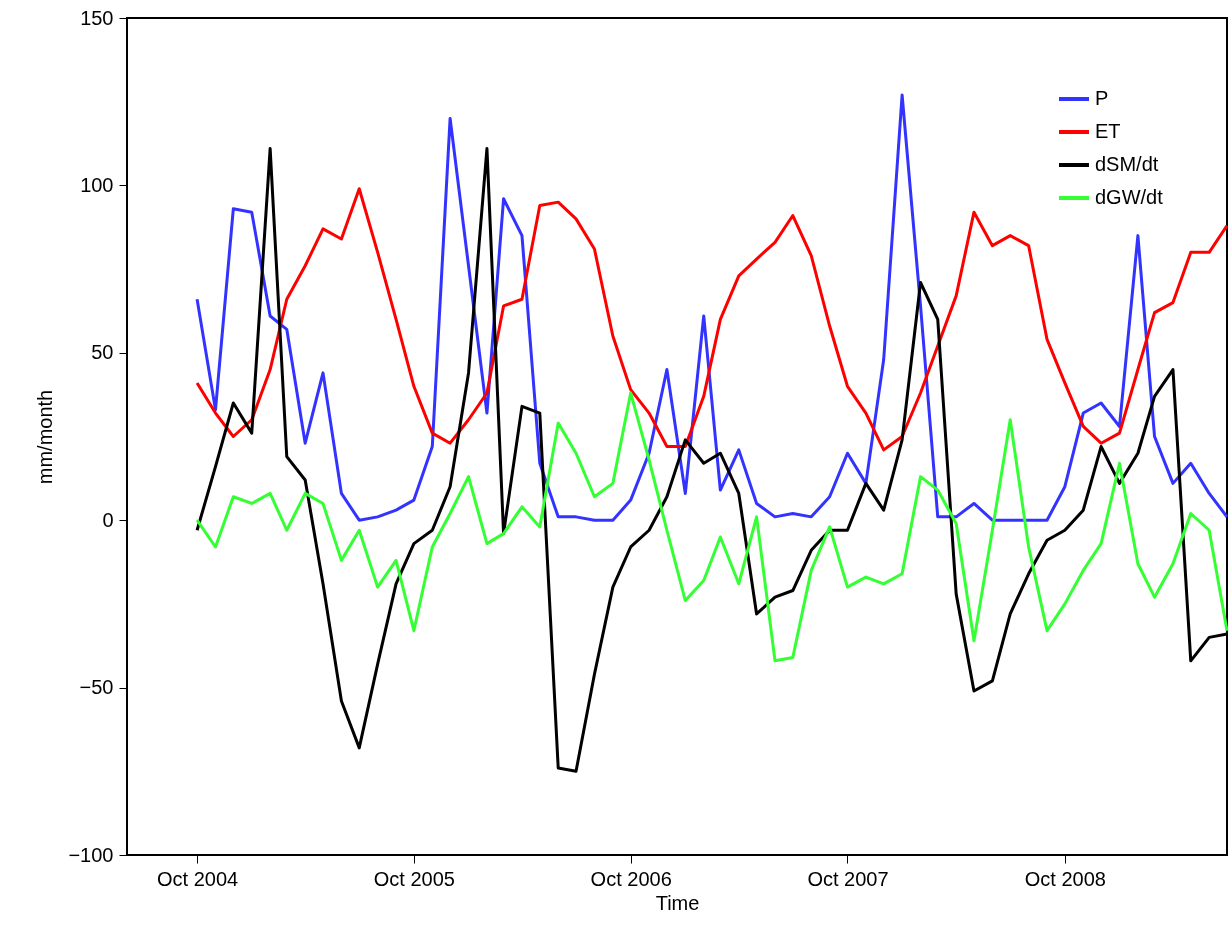 This screenshot has height=926, width=1230. What do you see at coordinates (631, 878) in the screenshot?
I see `x-tick-label: Oct 2006` at bounding box center [631, 878].